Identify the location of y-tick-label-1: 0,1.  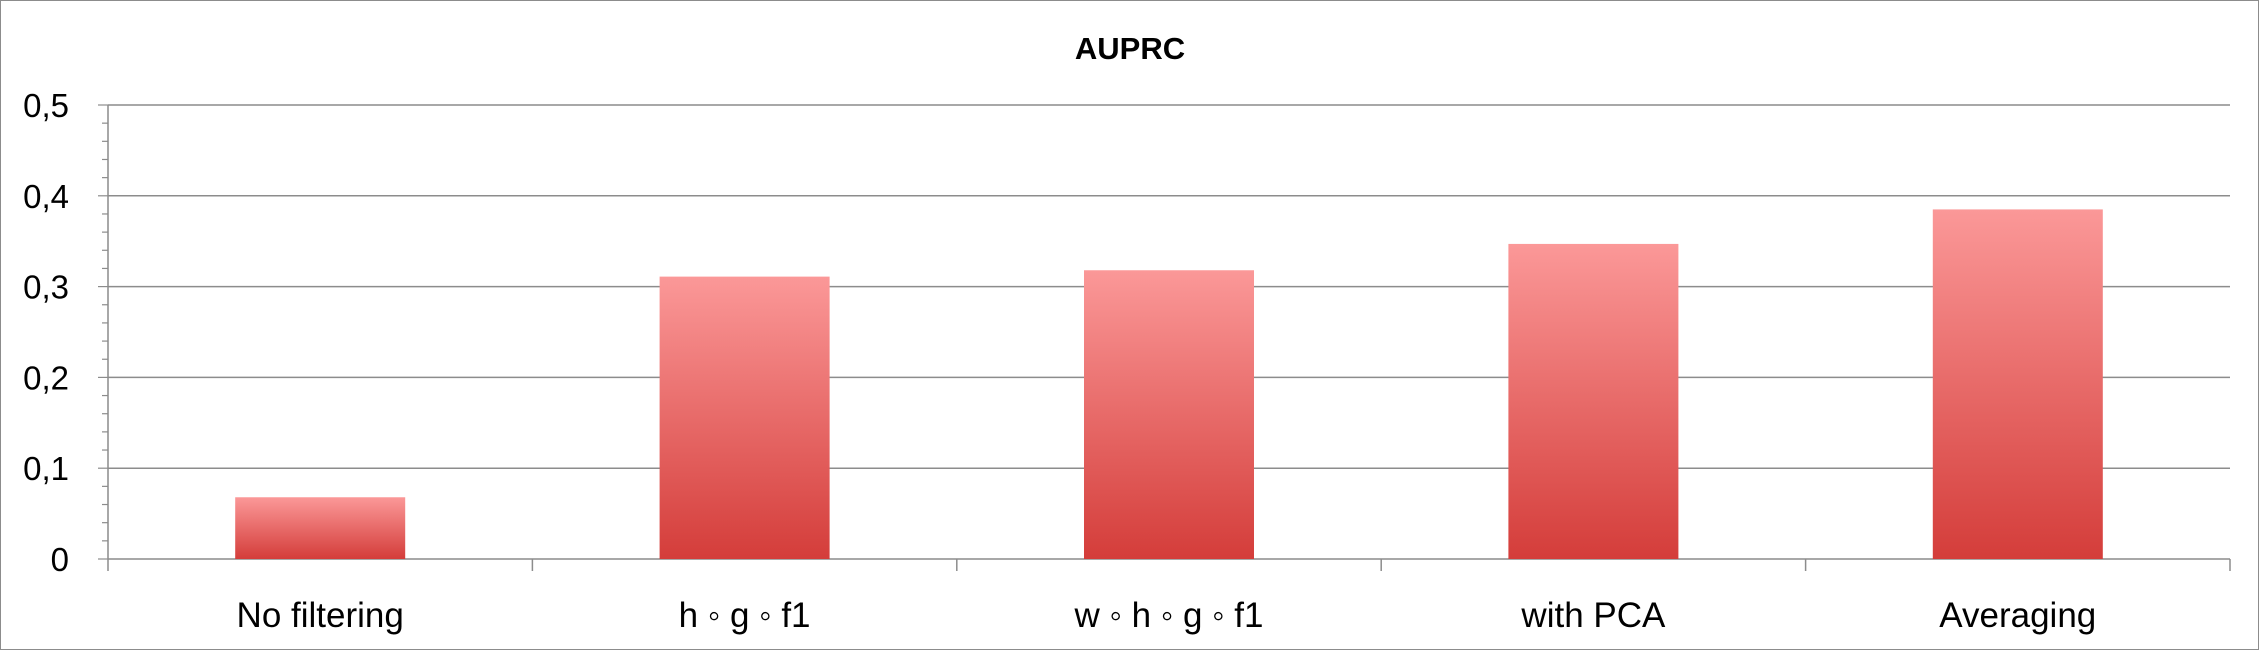
(46, 468).